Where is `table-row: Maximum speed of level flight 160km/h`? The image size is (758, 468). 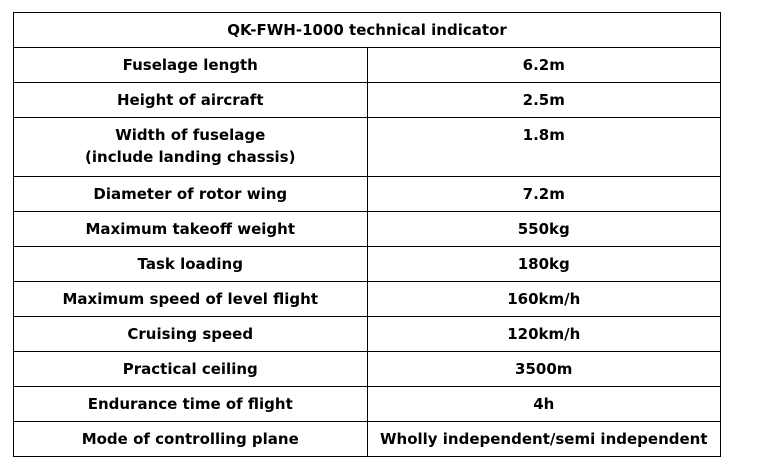 table-row: Maximum speed of level flight 160km/h is located at coordinates (367, 299).